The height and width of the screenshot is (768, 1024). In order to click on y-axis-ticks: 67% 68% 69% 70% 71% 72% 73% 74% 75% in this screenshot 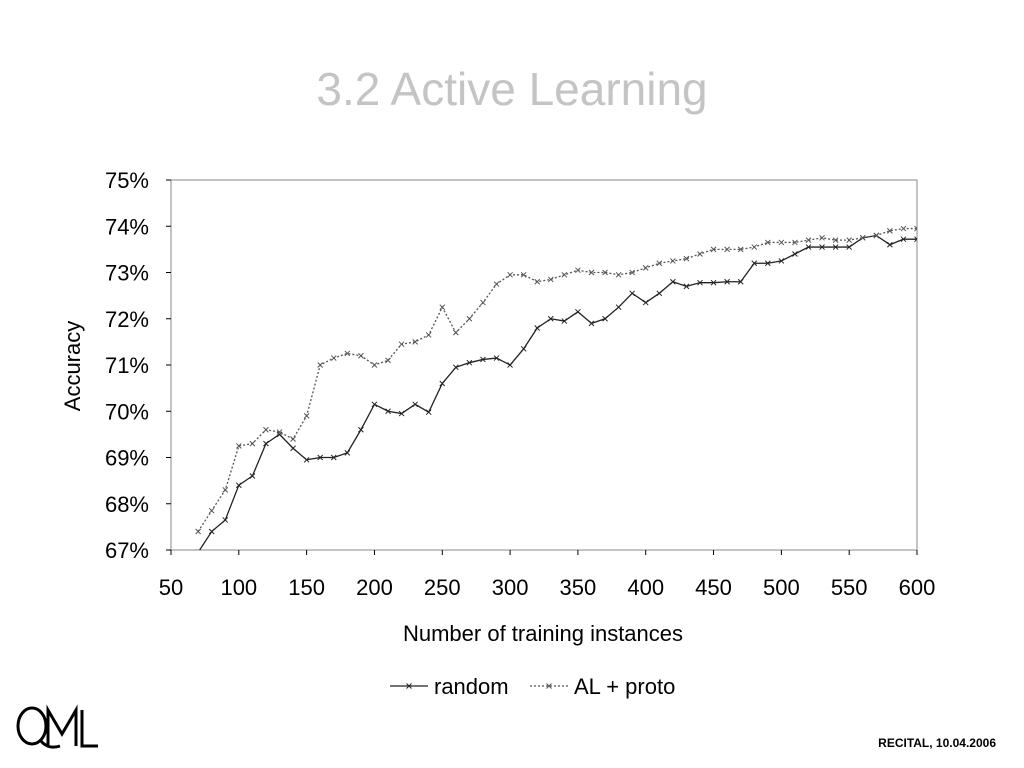, I will do `click(138, 365)`.